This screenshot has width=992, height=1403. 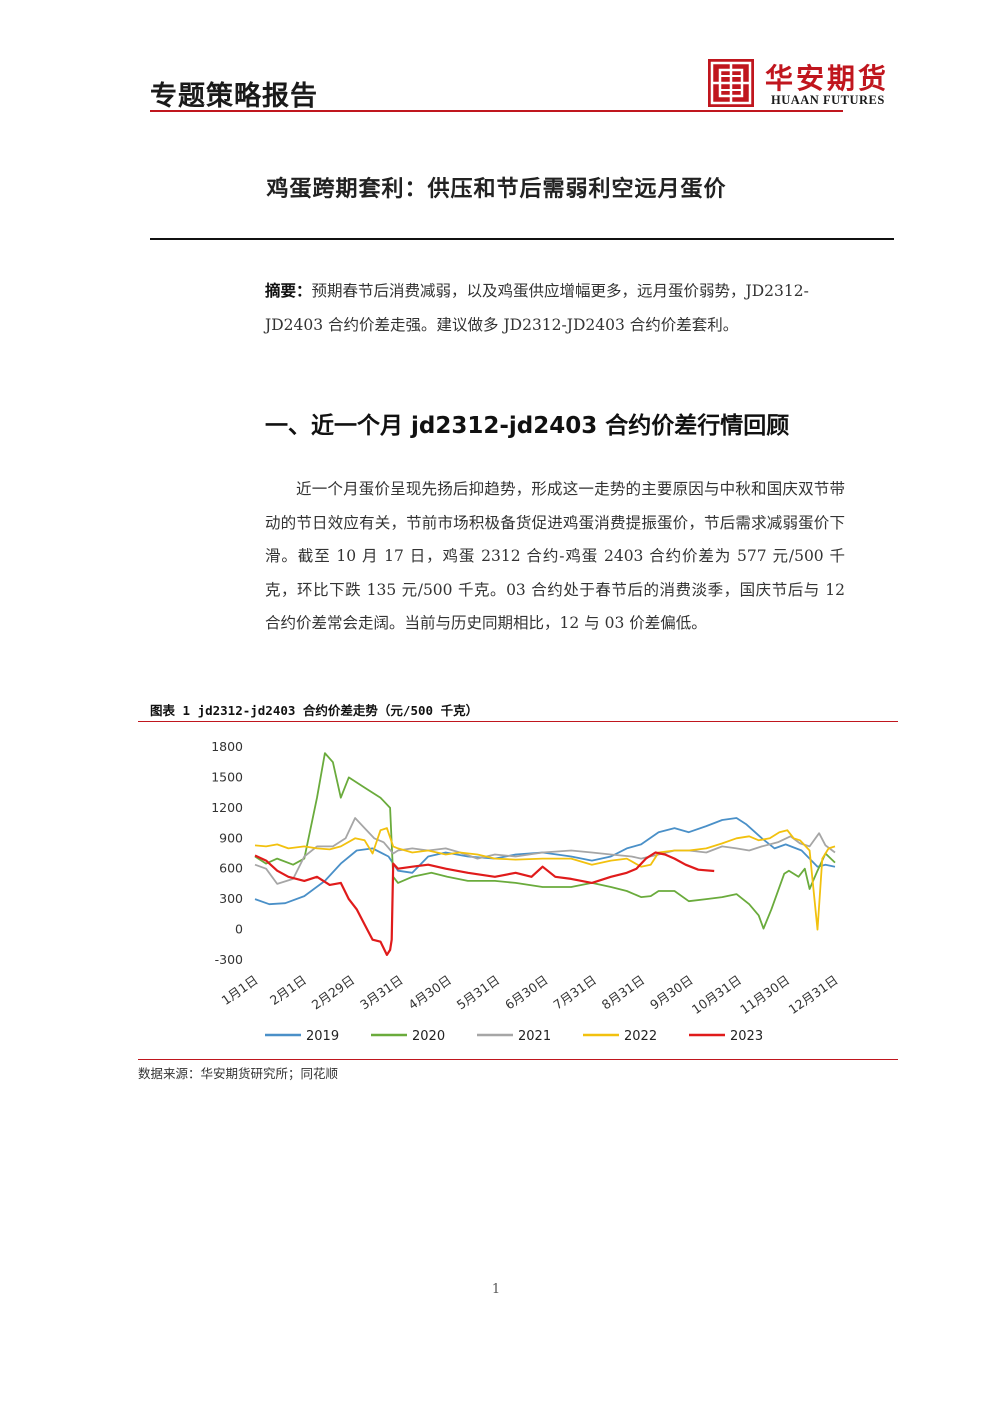 I want to click on legend-label-2023: 2023, so click(x=746, y=1036).